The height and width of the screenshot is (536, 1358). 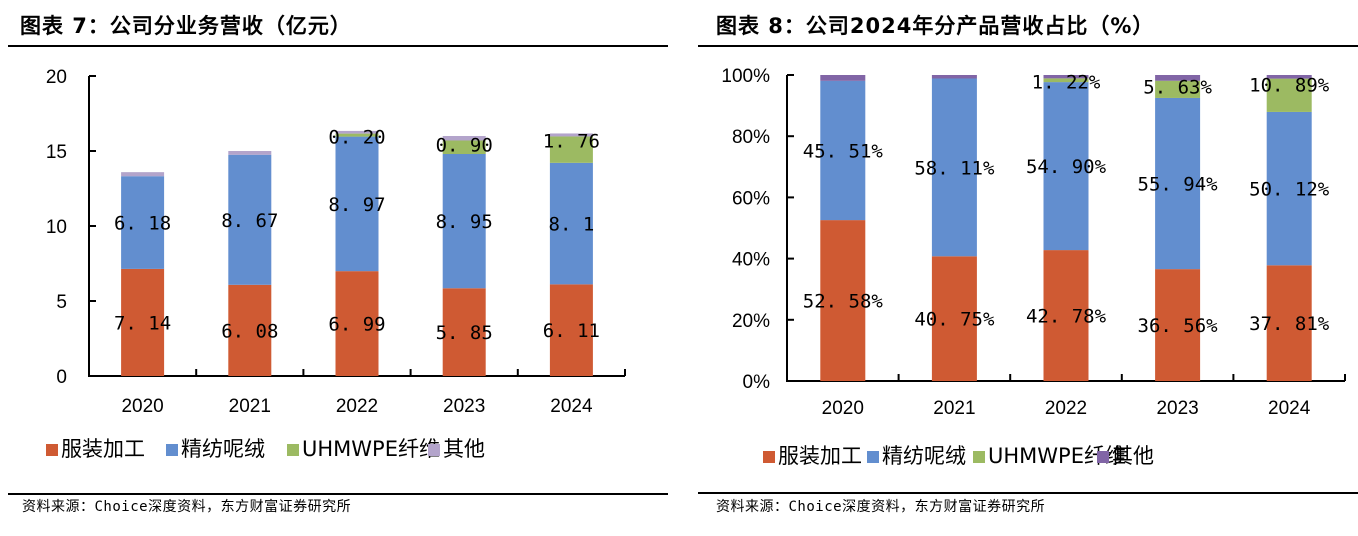 I want to click on data-label-worsted-wool-fabric-2023: 55. 94%, so click(x=1178, y=185).